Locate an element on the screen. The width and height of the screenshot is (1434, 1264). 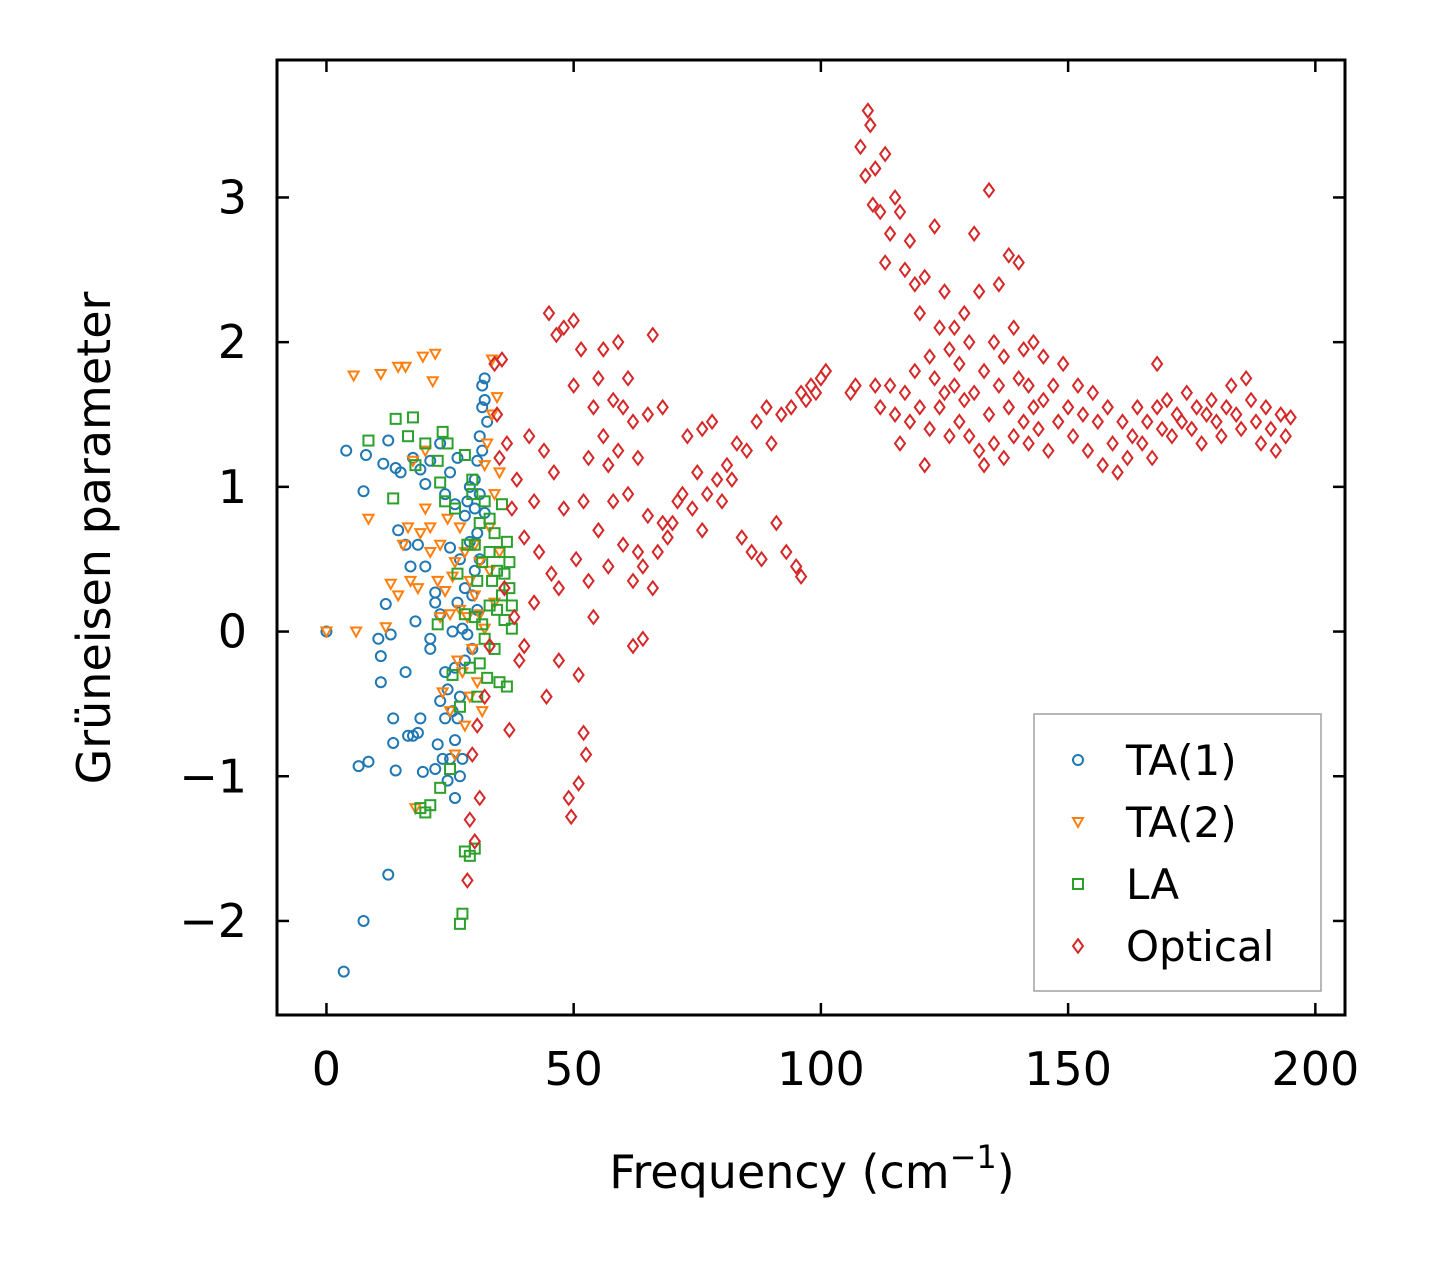
x-axis-label-superscript: −1 is located at coordinates (973, 1157).